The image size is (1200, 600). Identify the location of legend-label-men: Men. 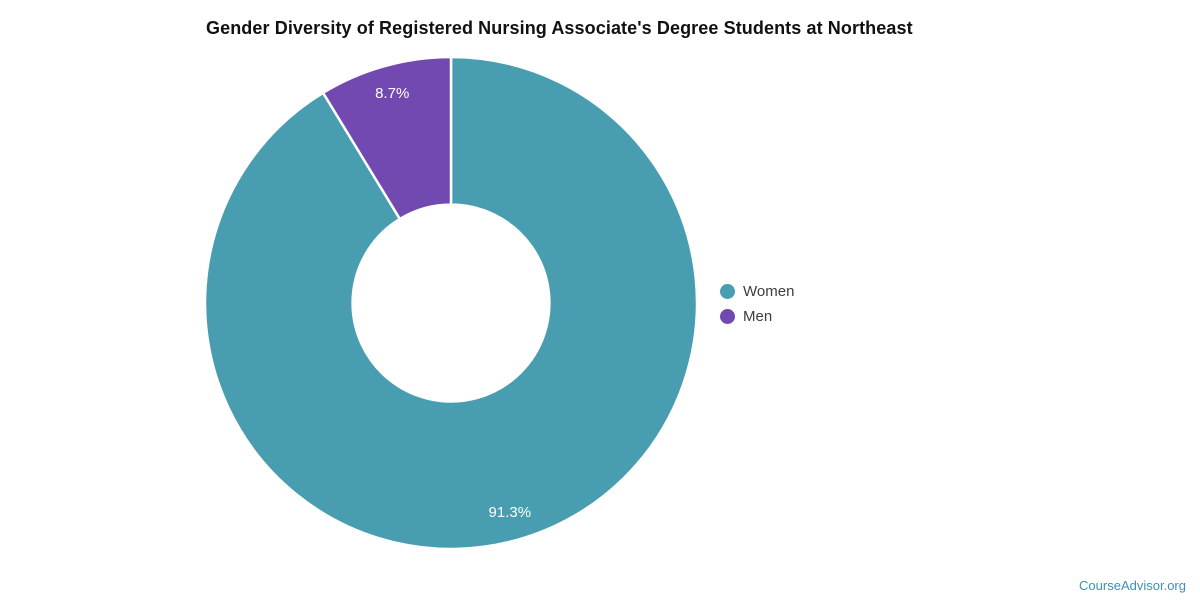
(758, 316).